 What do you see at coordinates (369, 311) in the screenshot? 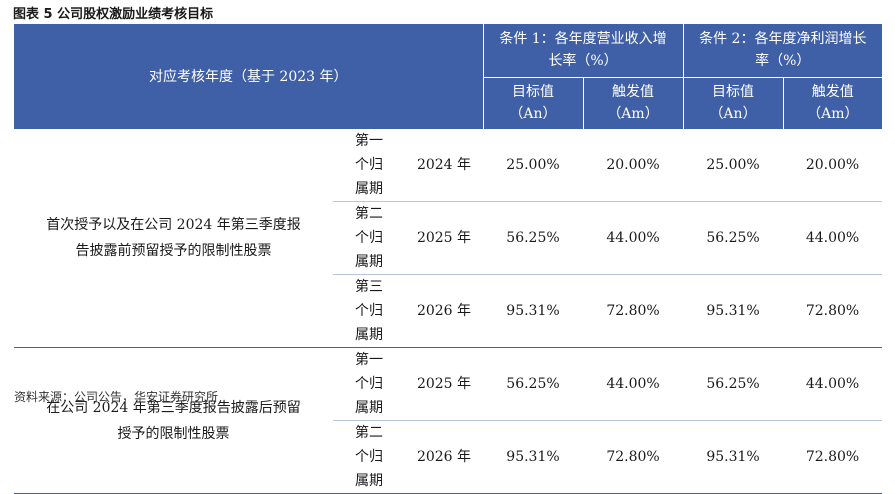
I see `period-cell: 第三个归属期` at bounding box center [369, 311].